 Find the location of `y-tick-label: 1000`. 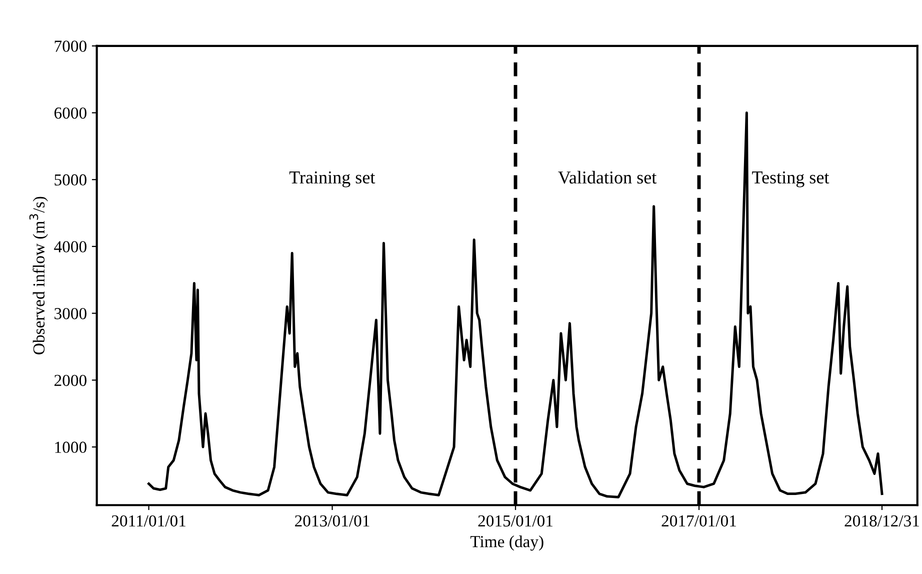

y-tick-label: 1000 is located at coordinates (70, 447).